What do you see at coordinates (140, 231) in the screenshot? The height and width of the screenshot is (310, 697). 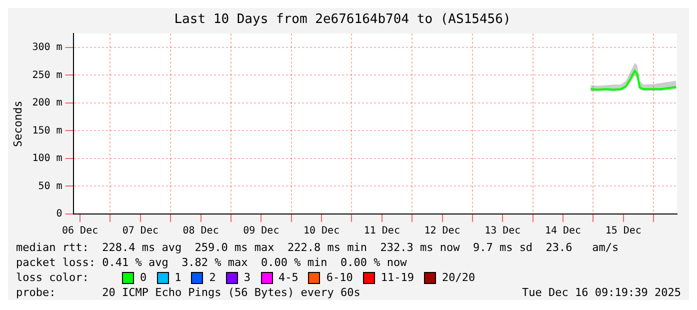 I see `x-tick-label: 07 Dec` at bounding box center [140, 231].